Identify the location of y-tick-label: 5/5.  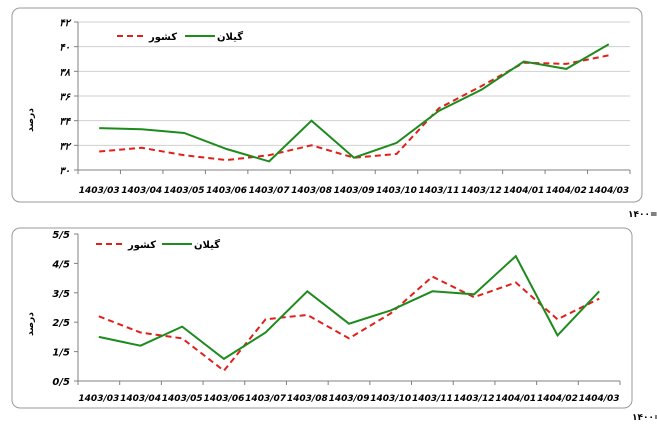
(61, 235).